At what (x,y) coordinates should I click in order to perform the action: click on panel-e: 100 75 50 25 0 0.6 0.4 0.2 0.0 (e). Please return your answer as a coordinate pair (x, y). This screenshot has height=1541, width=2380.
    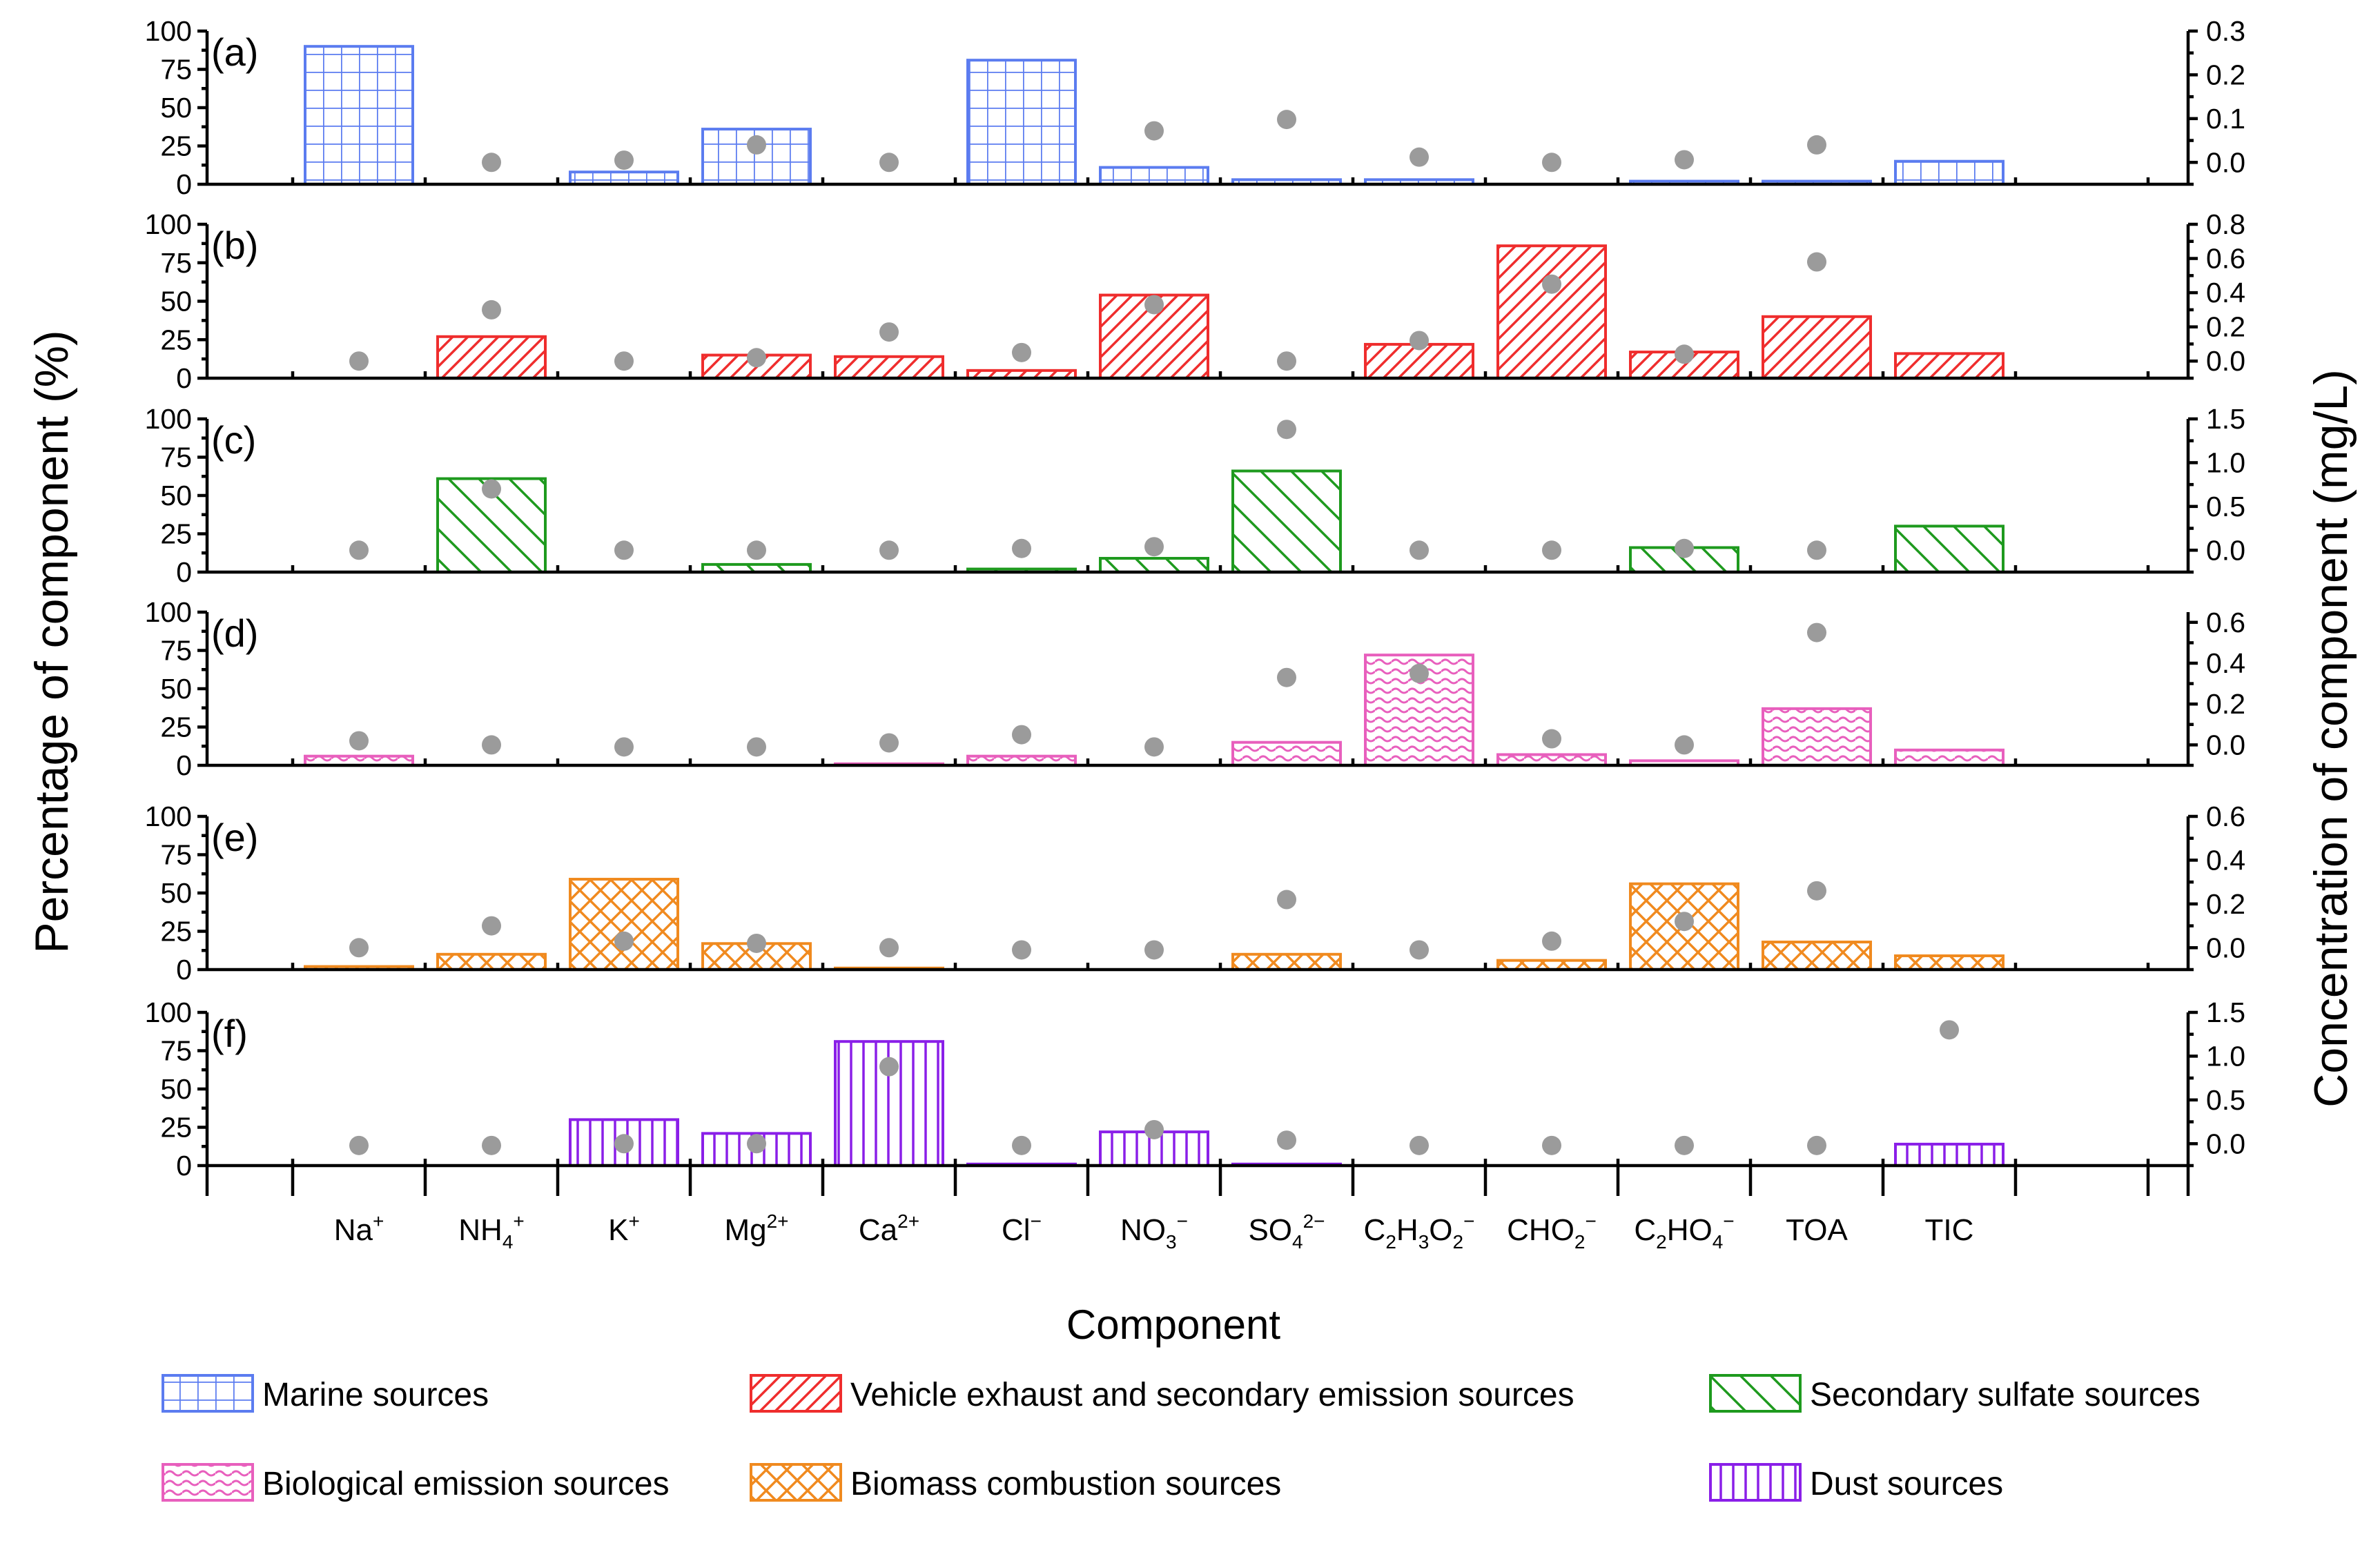
    Looking at the image, I should click on (1195, 893).